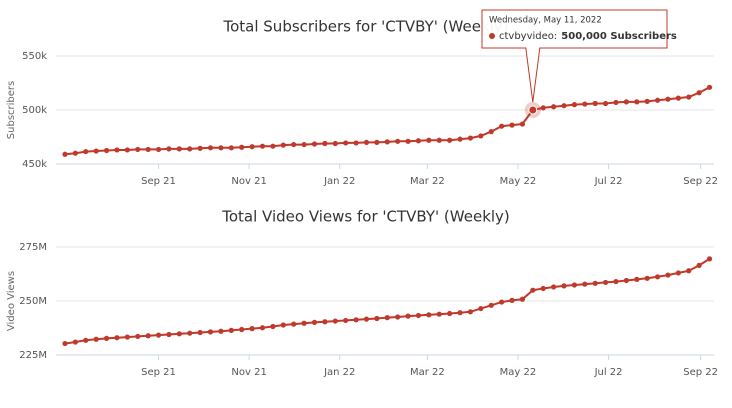 The image size is (732, 408). Describe the element at coordinates (700, 181) in the screenshot. I see `x-tick-label: Sep 22` at that location.